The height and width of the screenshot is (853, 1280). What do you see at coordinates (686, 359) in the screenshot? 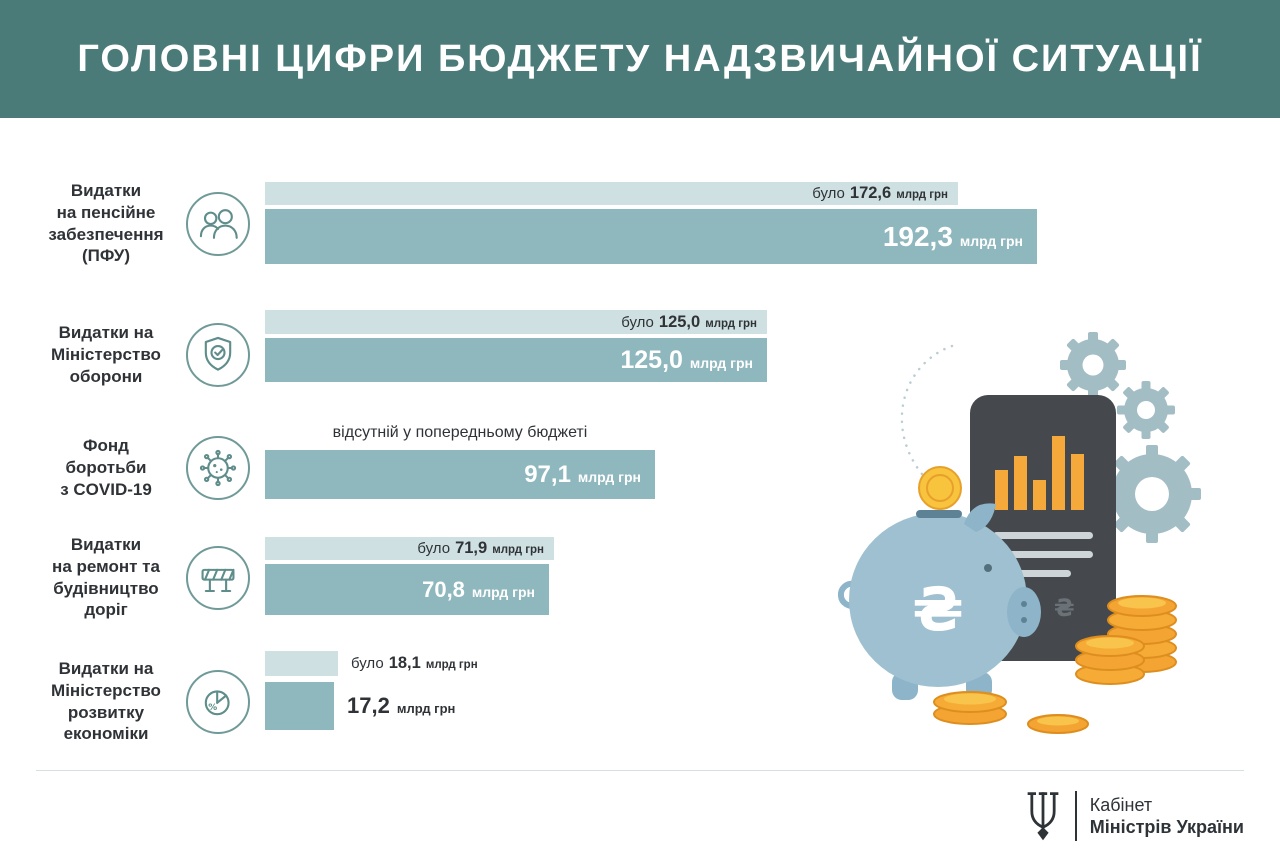
I see `bar-now-label: 125,0 млрд грн` at bounding box center [686, 359].